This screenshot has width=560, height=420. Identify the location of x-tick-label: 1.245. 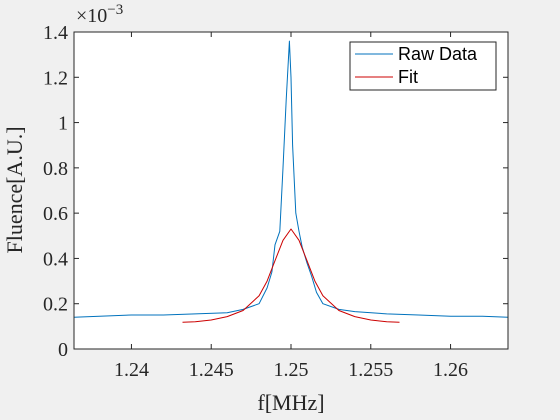
(211, 370).